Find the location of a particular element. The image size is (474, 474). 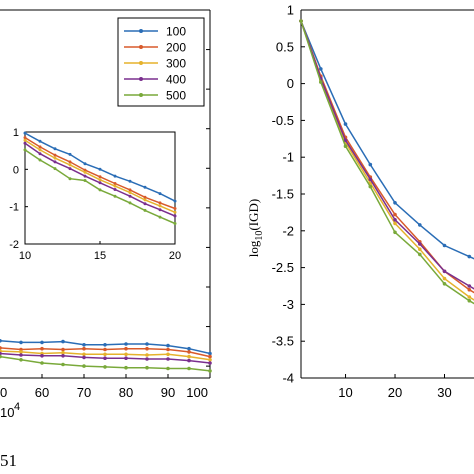

right-main-y-tick-label: -3 is located at coordinates (288, 304).